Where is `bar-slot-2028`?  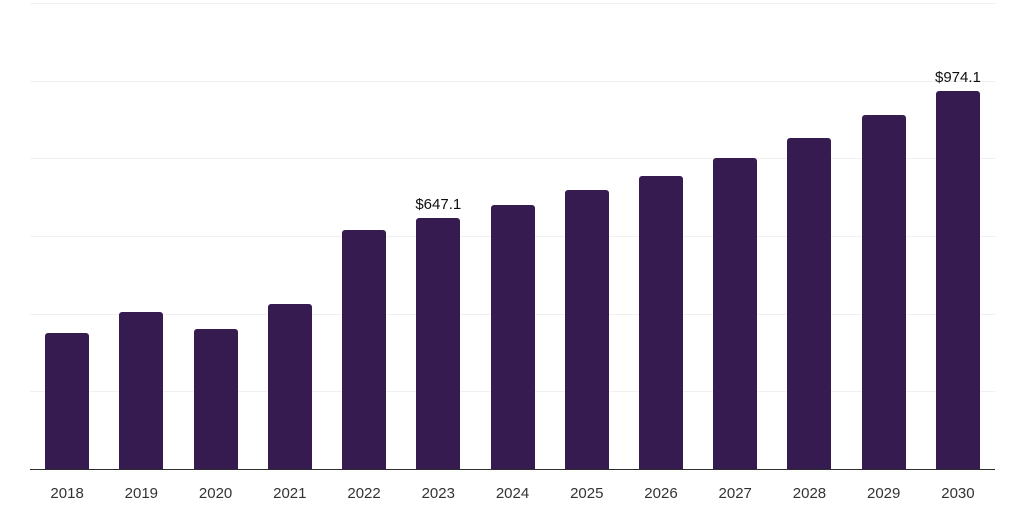 bar-slot-2028 is located at coordinates (809, 236).